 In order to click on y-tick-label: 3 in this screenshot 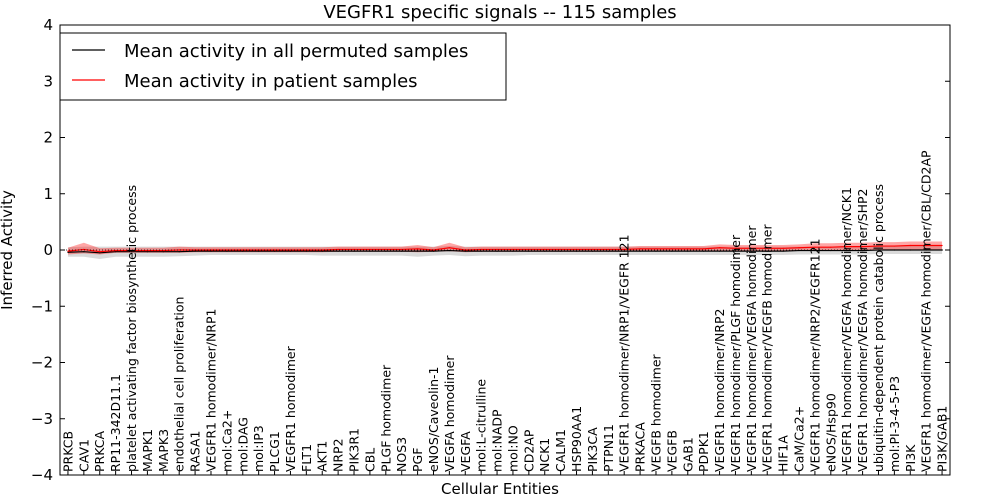, I will do `click(48, 81)`.